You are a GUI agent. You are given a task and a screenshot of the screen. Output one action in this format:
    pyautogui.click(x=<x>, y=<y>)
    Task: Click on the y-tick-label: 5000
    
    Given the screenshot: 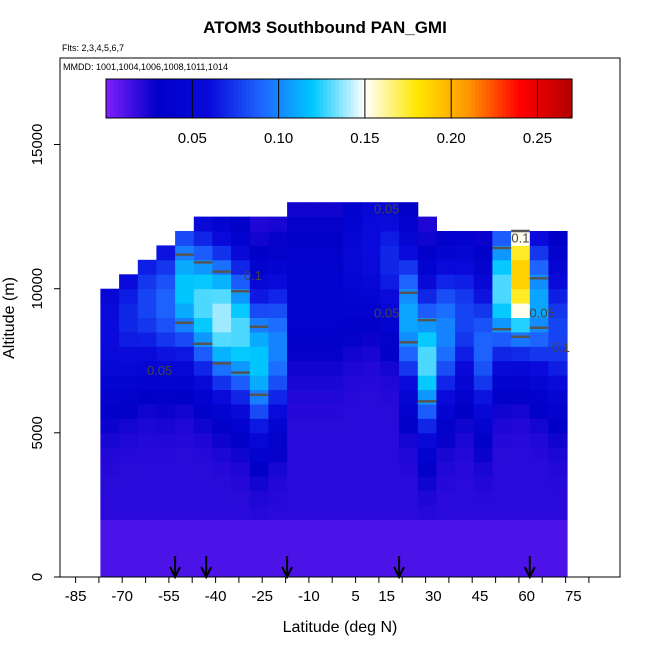 What is the action you would take?
    pyautogui.click(x=37, y=432)
    